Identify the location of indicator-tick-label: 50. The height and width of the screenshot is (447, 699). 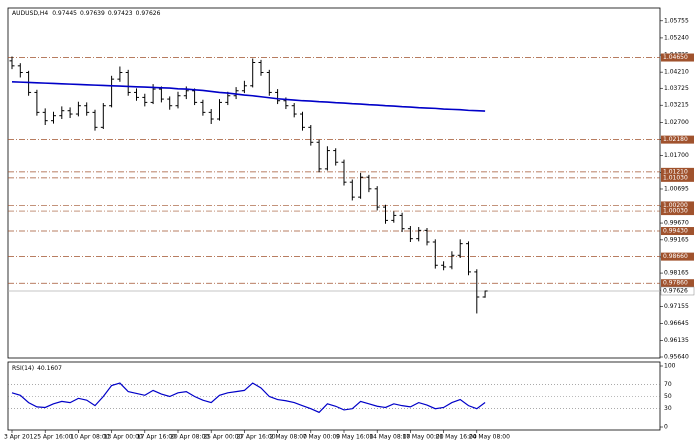
(668, 396).